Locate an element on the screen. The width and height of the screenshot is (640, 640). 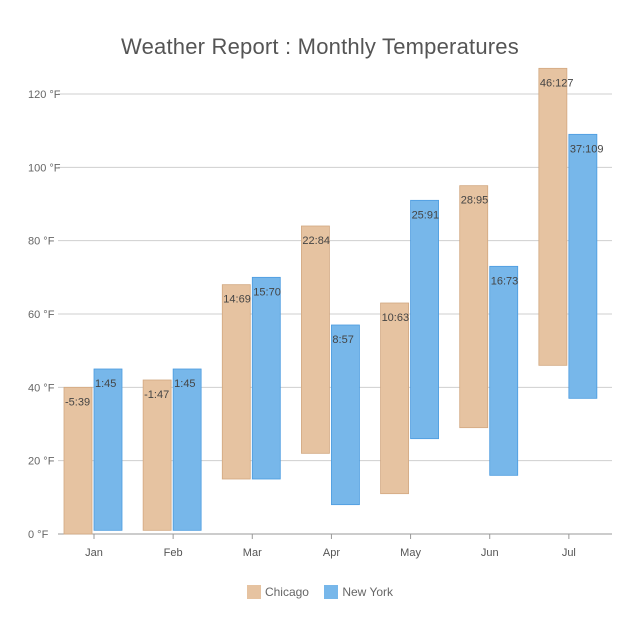
legend-label-new-york: New York is located at coordinates (368, 592).